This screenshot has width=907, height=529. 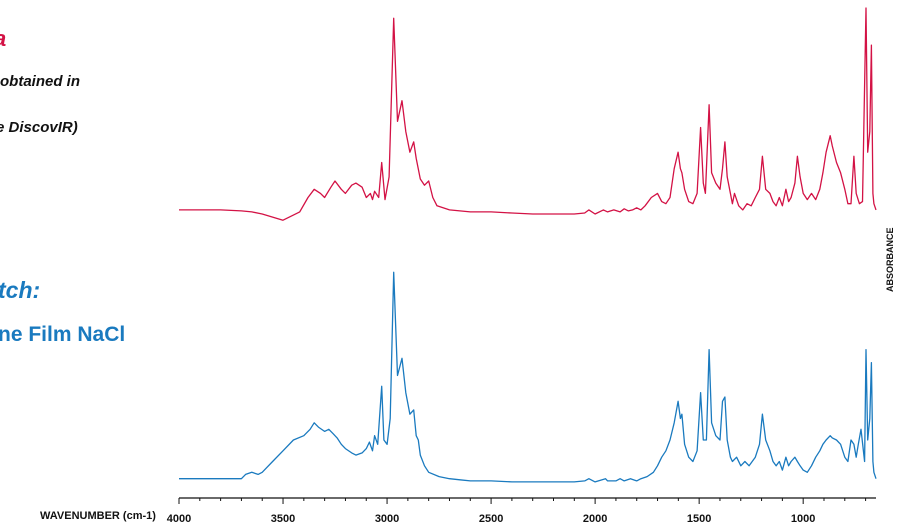 I want to click on x-tick-label: 3000, so click(x=387, y=519).